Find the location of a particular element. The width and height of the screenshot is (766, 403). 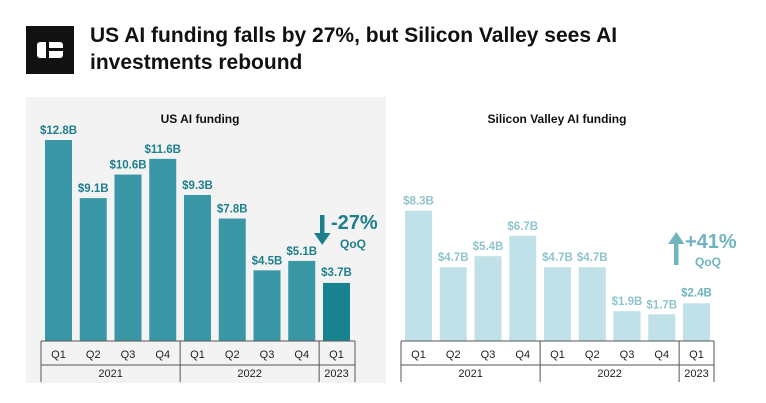

us-value-label: $5.1B is located at coordinates (301, 252).